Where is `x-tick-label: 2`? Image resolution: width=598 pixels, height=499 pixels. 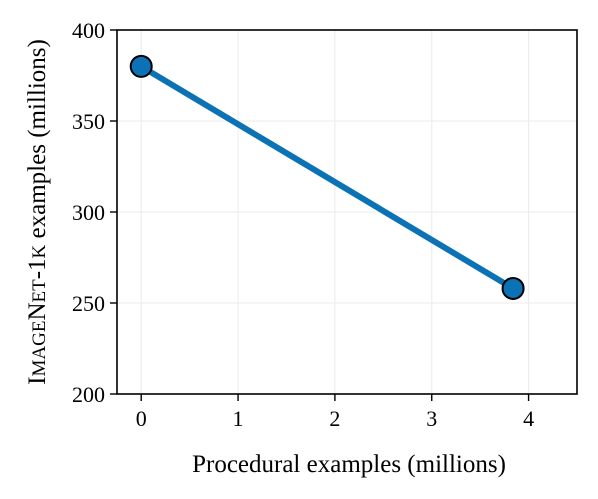 x-tick-label: 2 is located at coordinates (334, 418).